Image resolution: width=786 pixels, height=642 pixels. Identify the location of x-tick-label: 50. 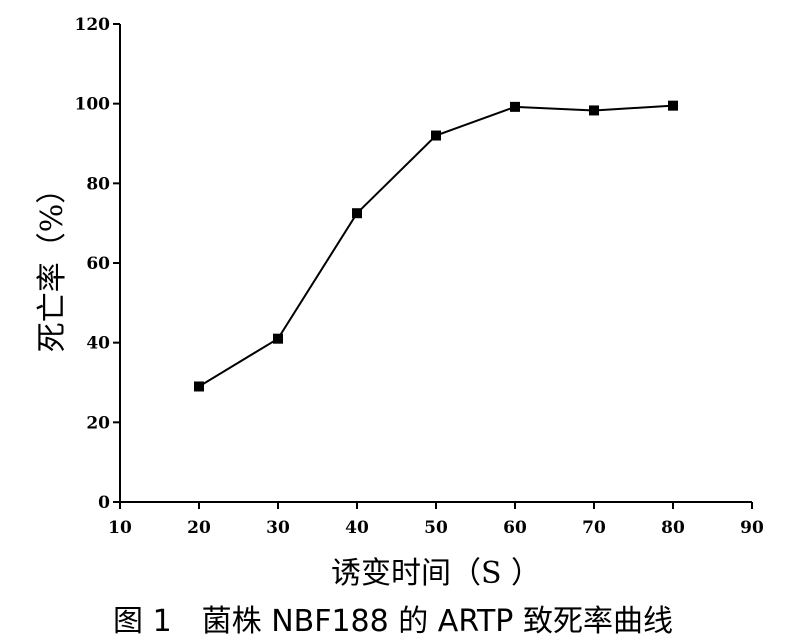
(436, 528).